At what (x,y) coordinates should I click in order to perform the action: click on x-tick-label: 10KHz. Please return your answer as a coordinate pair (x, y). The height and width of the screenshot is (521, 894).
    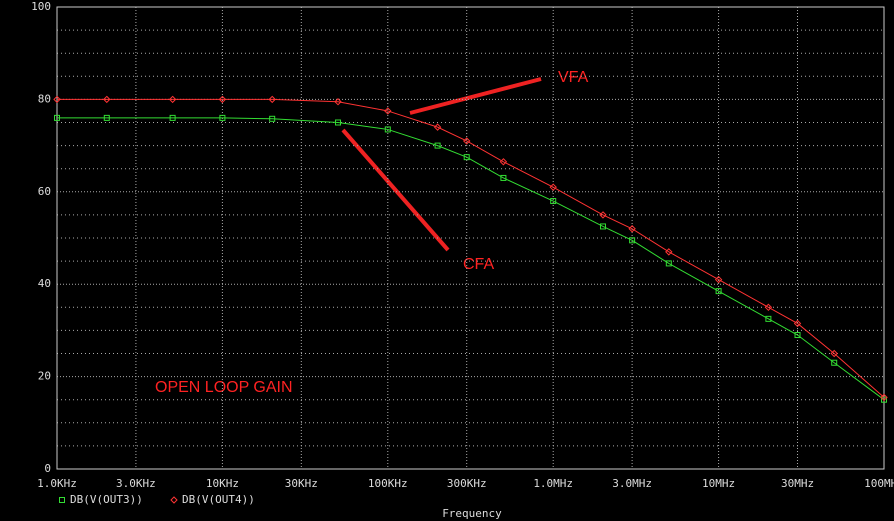
    Looking at the image, I should click on (222, 483).